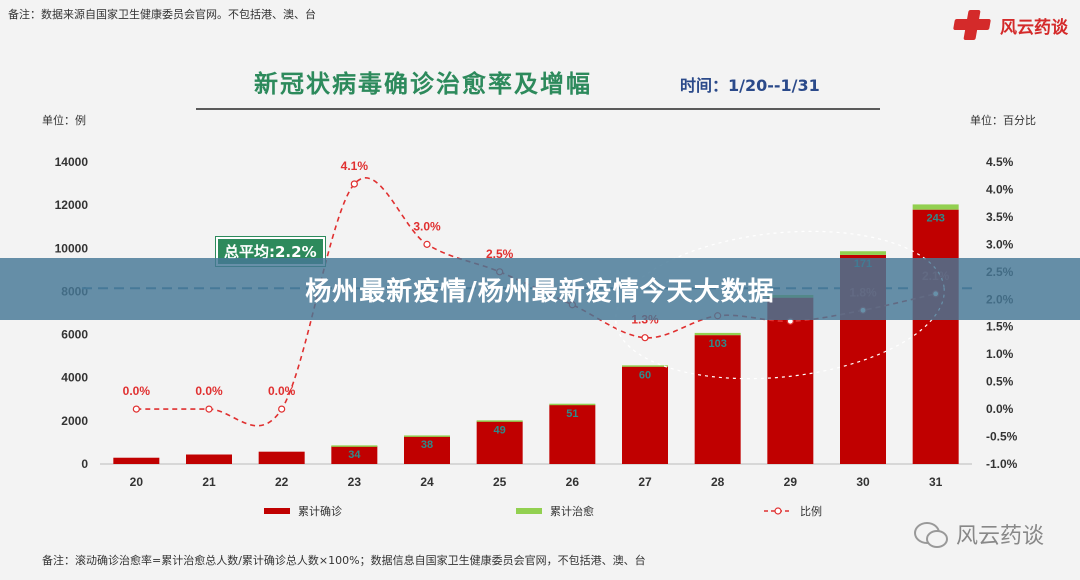  What do you see at coordinates (1003, 120) in the screenshot?
I see `right-axis-unit: 单位：百分比` at bounding box center [1003, 120].